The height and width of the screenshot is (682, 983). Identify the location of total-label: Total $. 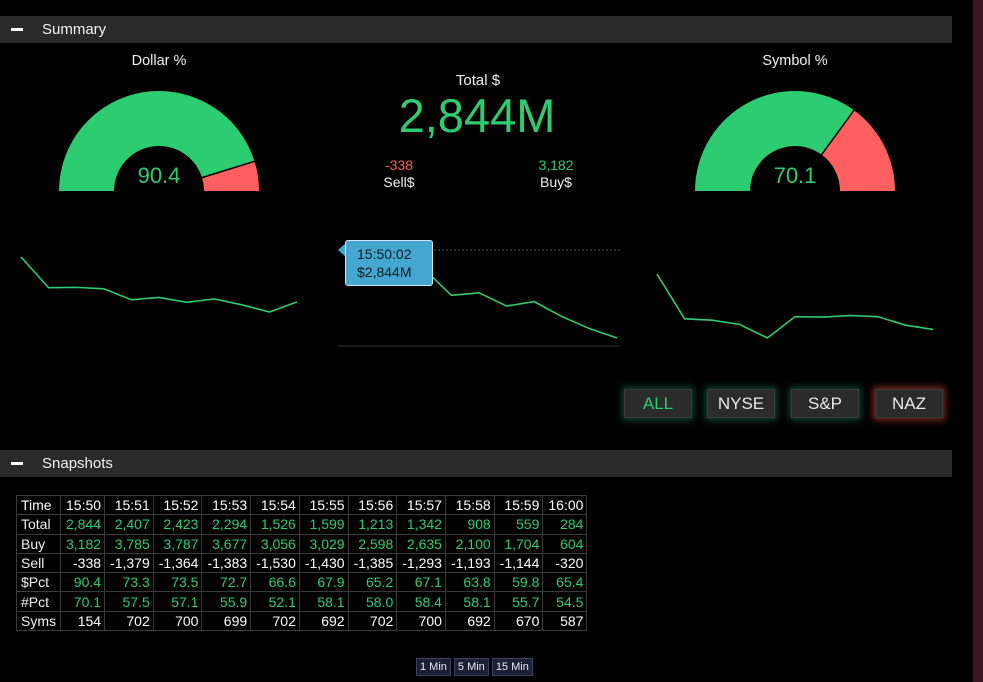
(478, 80).